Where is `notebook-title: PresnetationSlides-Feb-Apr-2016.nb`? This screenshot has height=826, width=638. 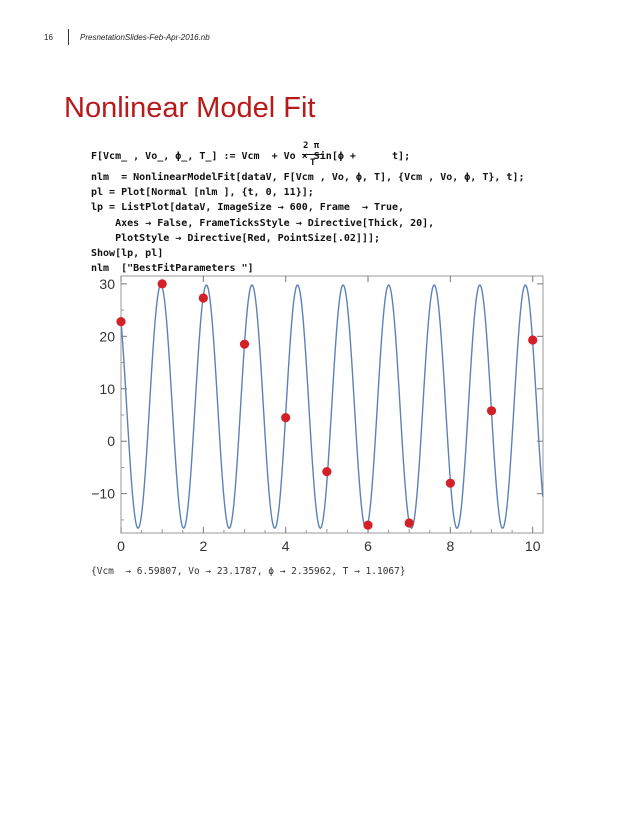
notebook-title: PresnetationSlides-Feb-Apr-2016.nb is located at coordinates (145, 37).